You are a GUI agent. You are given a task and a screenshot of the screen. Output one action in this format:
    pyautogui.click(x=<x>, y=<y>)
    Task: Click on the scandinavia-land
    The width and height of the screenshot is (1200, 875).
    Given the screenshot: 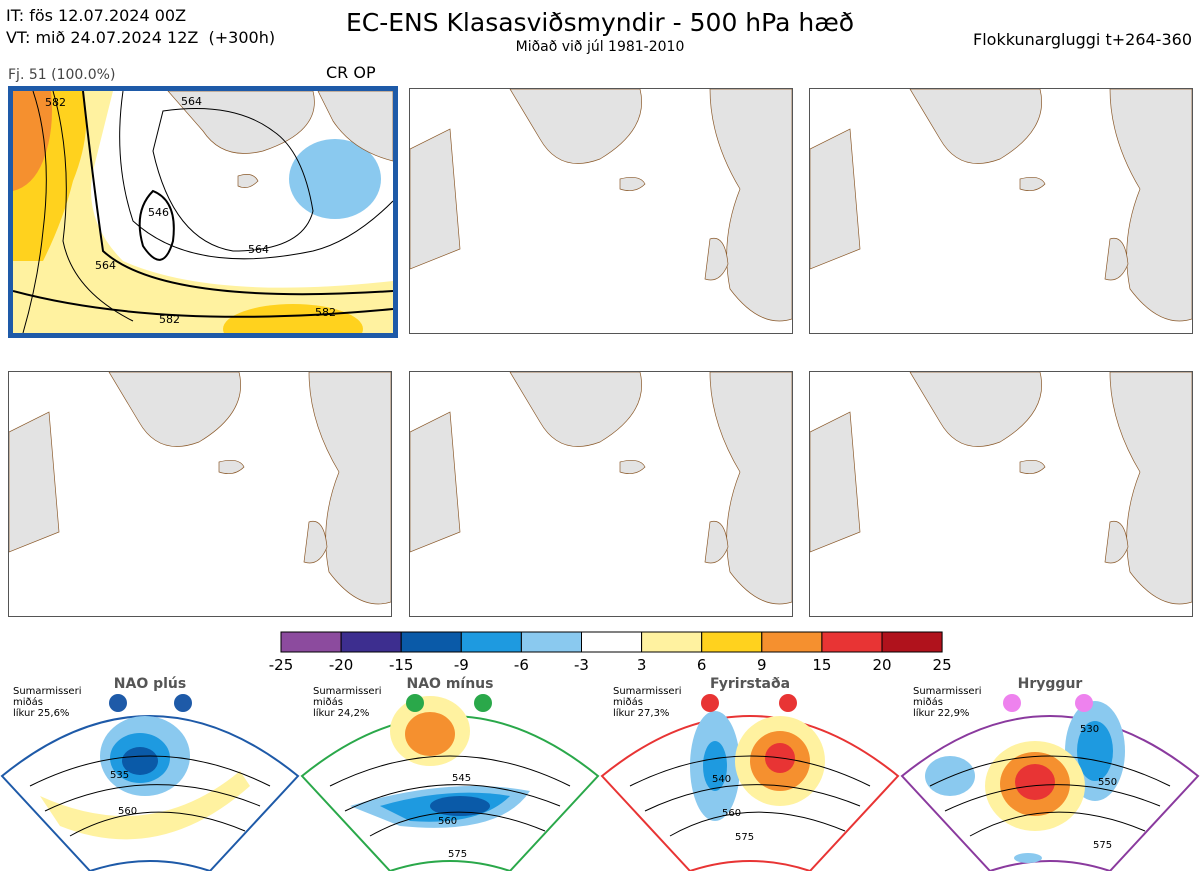 What is the action you would take?
    pyautogui.click(x=355, y=126)
    